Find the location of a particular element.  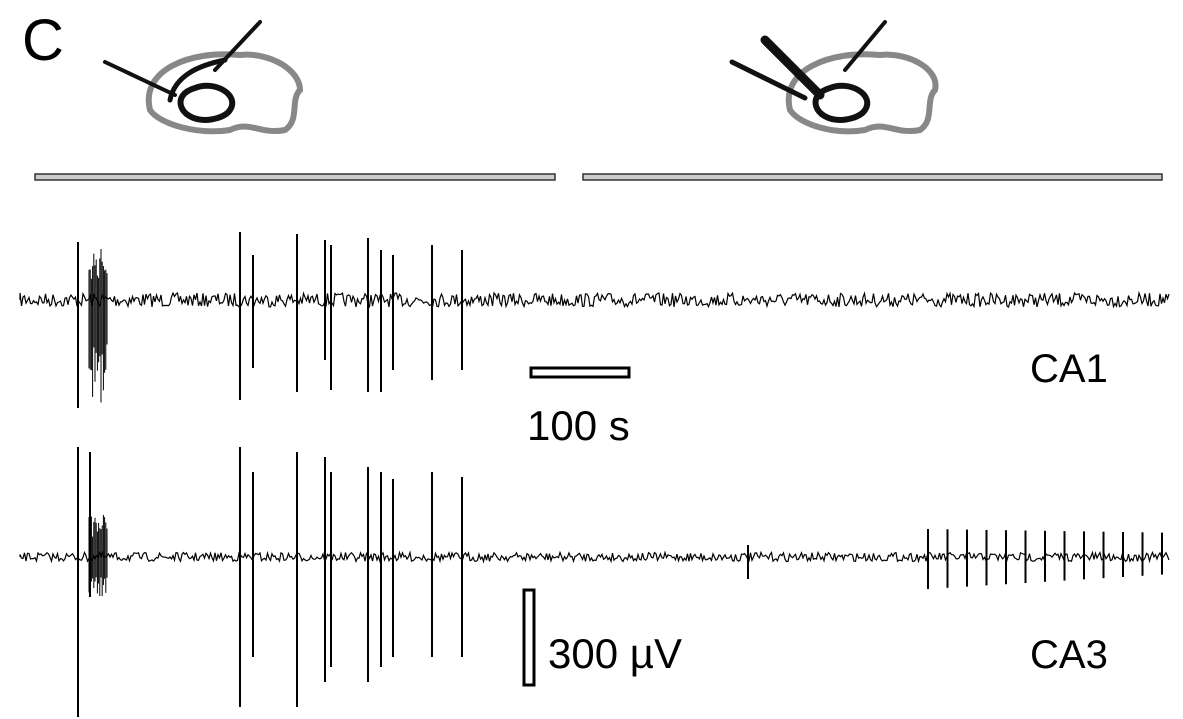

time-scale-label: 100 s is located at coordinates (578, 425).